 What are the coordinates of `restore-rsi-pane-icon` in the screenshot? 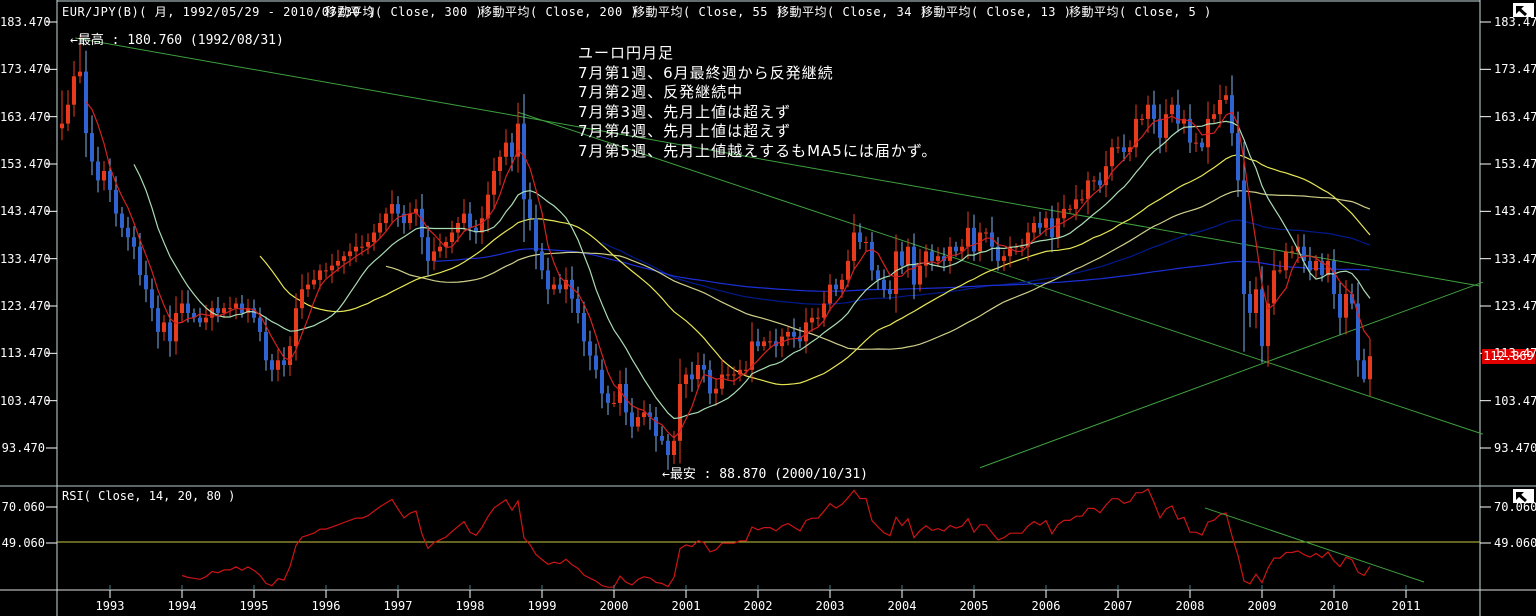 It's located at (1523, 495).